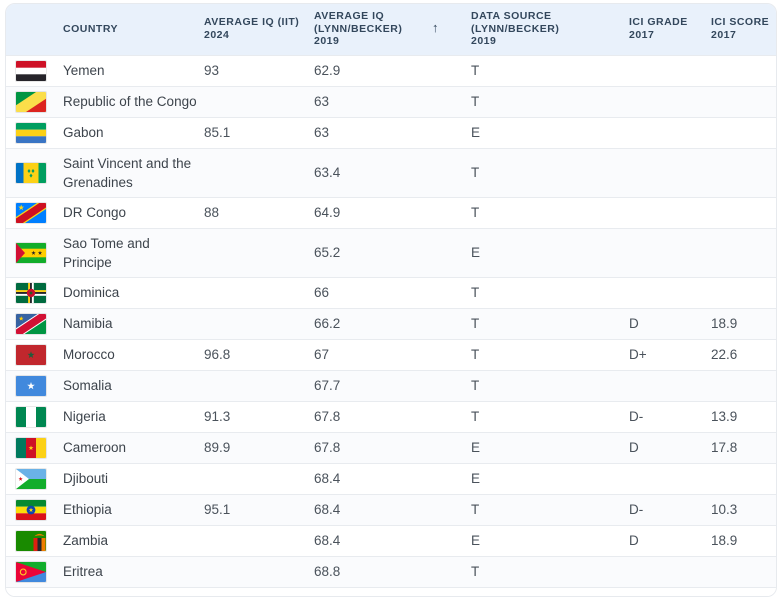 The image size is (782, 603). I want to click on table-row-sao-tome-and-principe: Sao Tome and Principe 65.2 E, so click(391, 252).